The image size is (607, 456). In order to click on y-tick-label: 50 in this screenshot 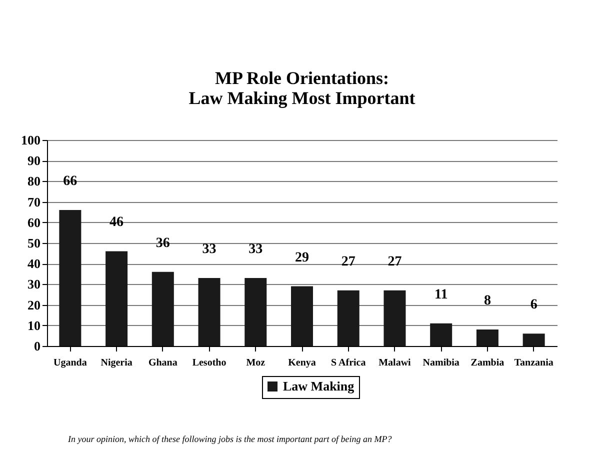, I will do `click(34, 243)`.